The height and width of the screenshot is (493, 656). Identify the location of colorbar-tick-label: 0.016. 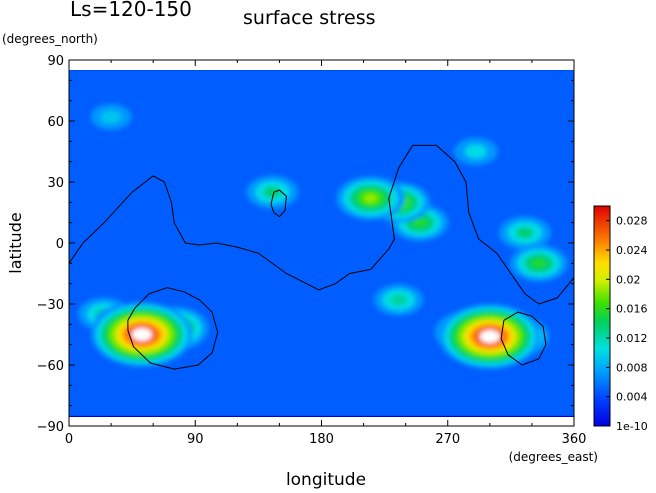
(632, 309).